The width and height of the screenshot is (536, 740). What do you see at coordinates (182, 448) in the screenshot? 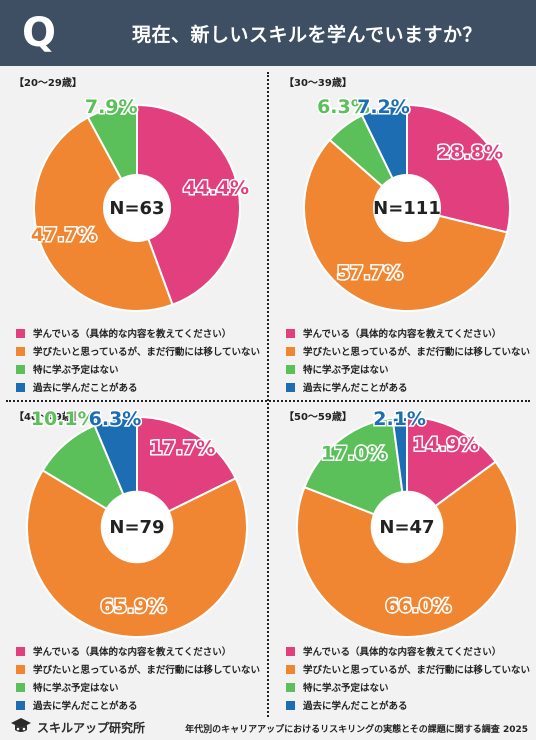
I see `percent-label: 17.7%` at bounding box center [182, 448].